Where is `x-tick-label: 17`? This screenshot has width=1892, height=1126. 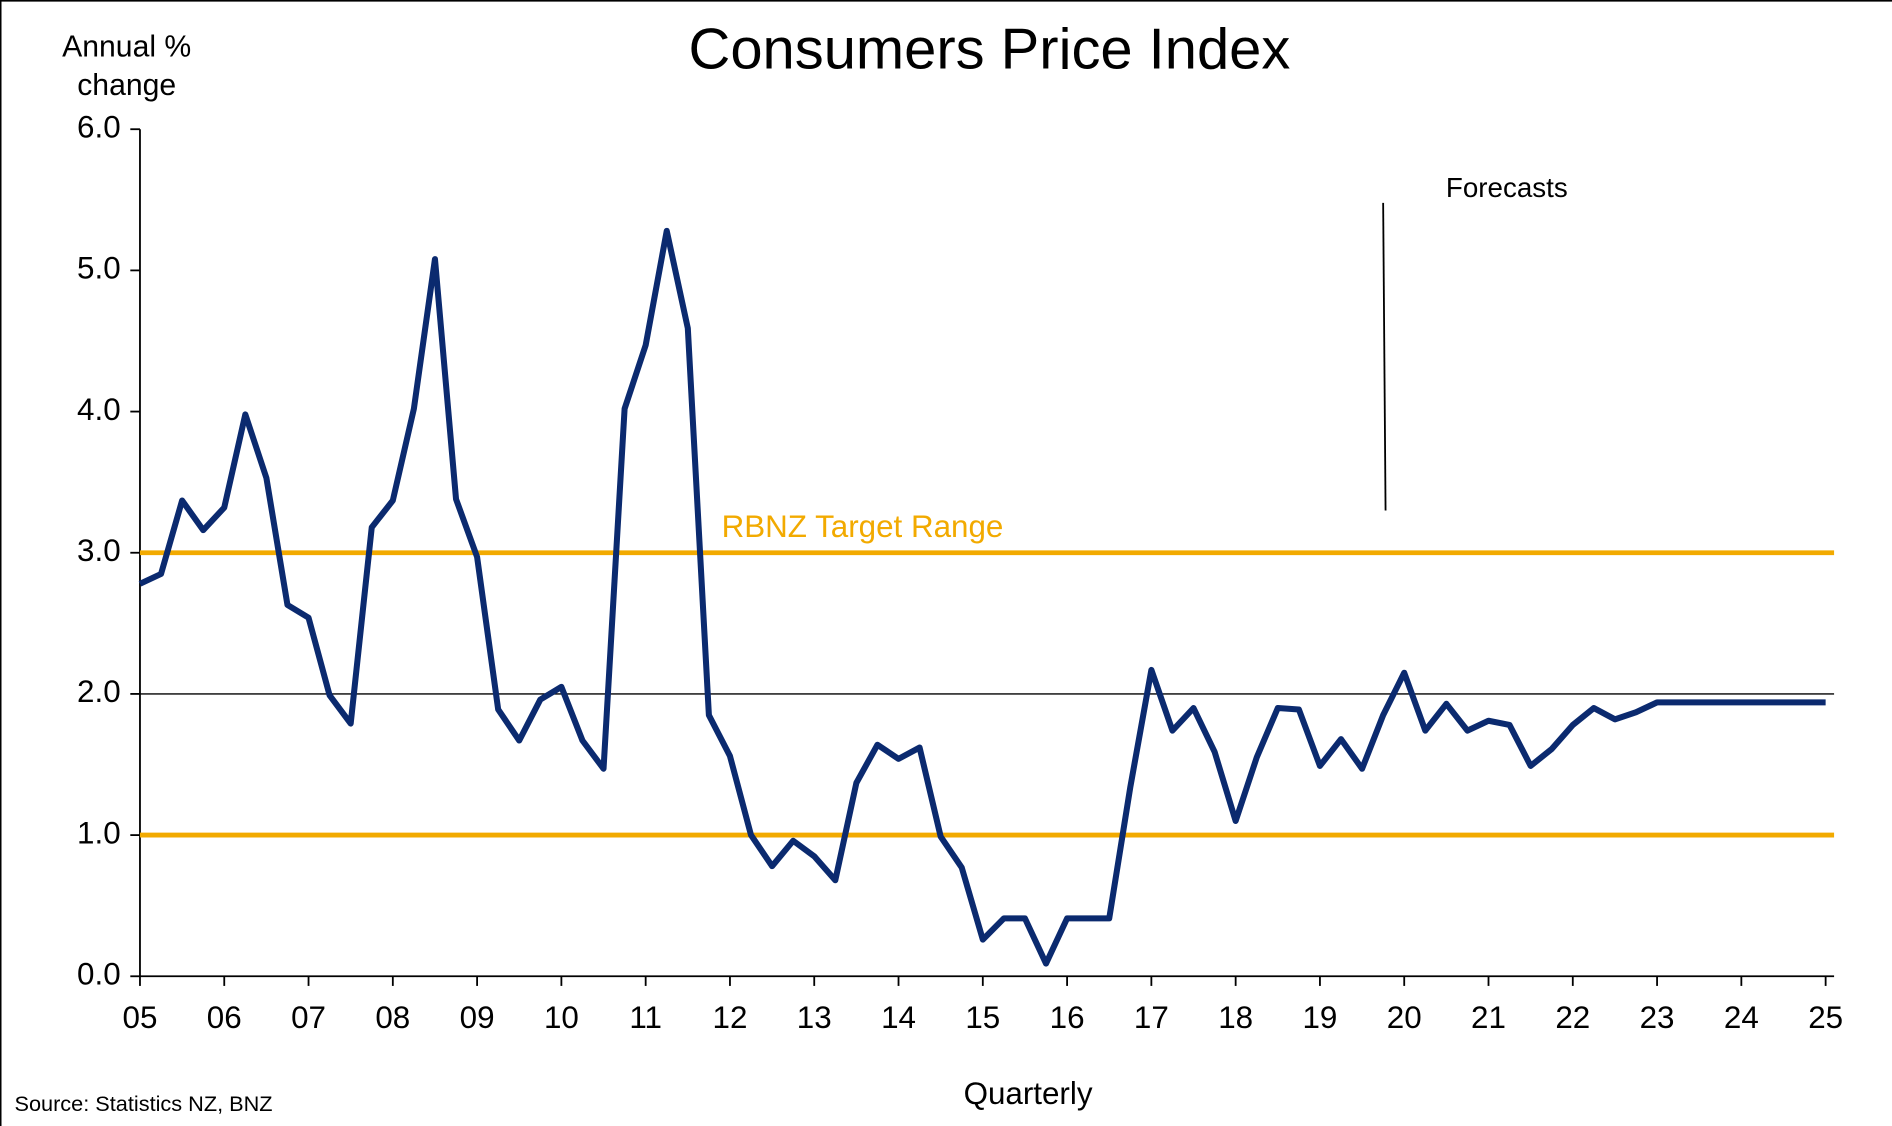 x-tick-label: 17 is located at coordinates (1151, 1017).